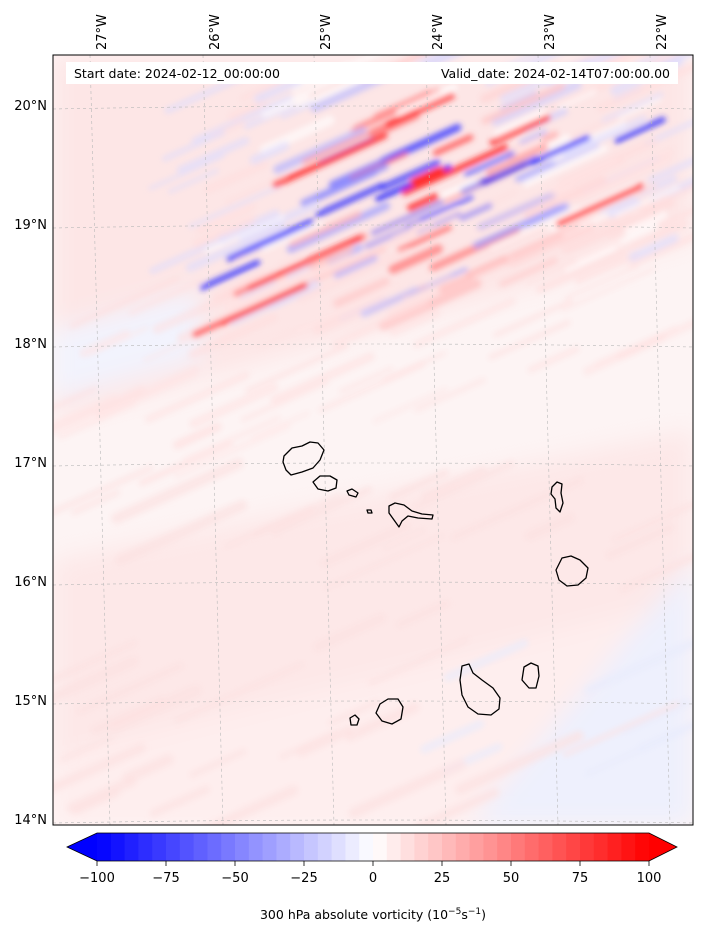 Image resolution: width=703 pixels, height=936 pixels. I want to click on lon-label-27w: 27°W, so click(102, 32).